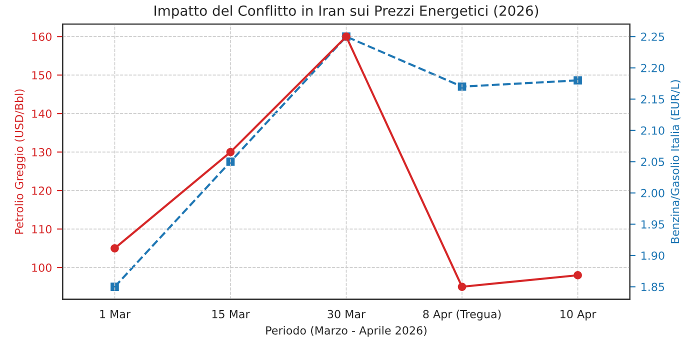 This screenshot has height=344, width=696. Describe the element at coordinates (653, 287) in the screenshot. I see `y2-tick-label: 1.85` at that location.